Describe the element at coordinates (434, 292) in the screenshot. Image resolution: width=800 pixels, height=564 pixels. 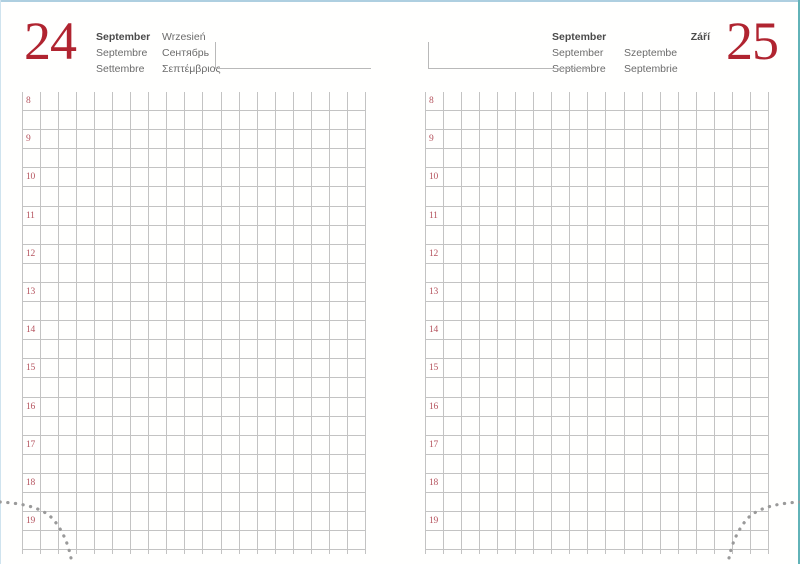
I see `time-grid-cell: 13` at that location.